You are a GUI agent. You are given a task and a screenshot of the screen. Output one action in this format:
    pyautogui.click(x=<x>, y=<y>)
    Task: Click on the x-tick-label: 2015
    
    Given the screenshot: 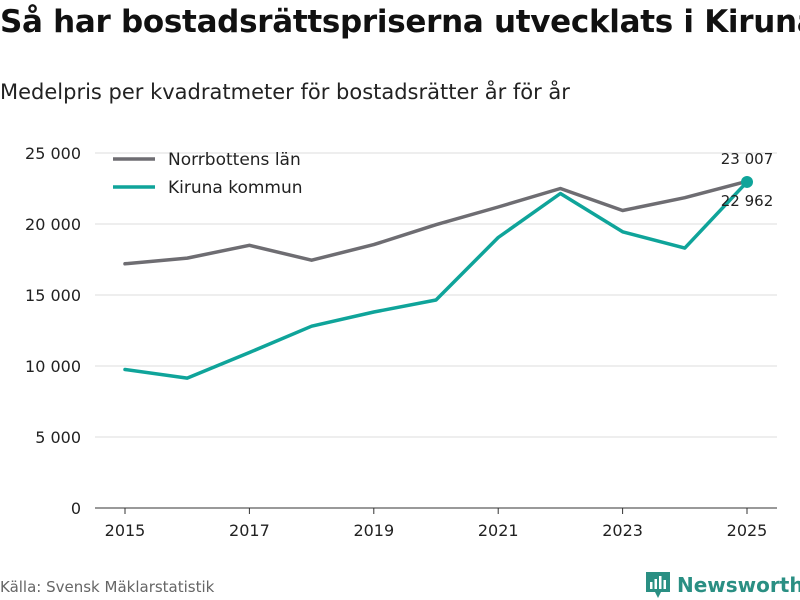 What is the action you would take?
    pyautogui.click(x=125, y=530)
    